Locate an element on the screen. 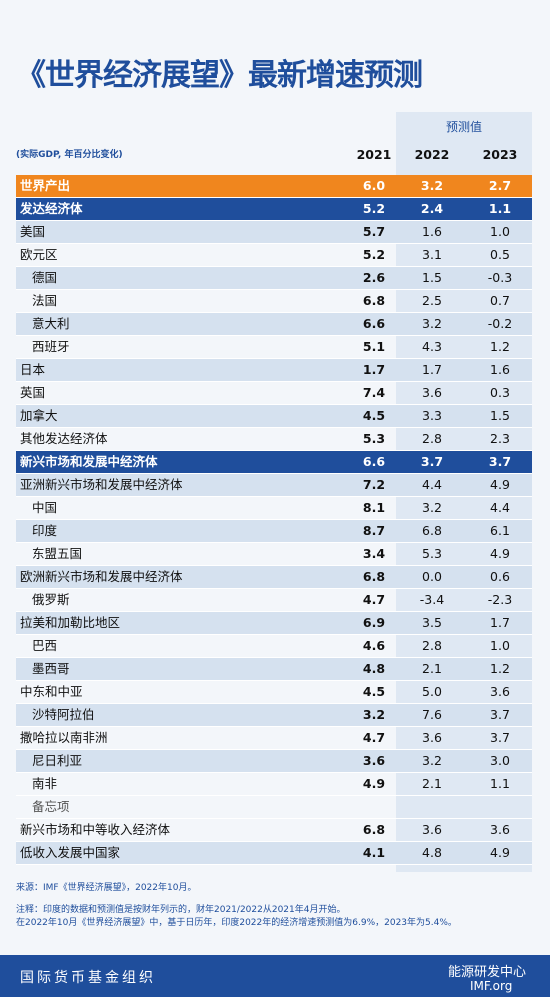 The height and width of the screenshot is (997, 550). cell-value: 8.1 is located at coordinates (374, 507).